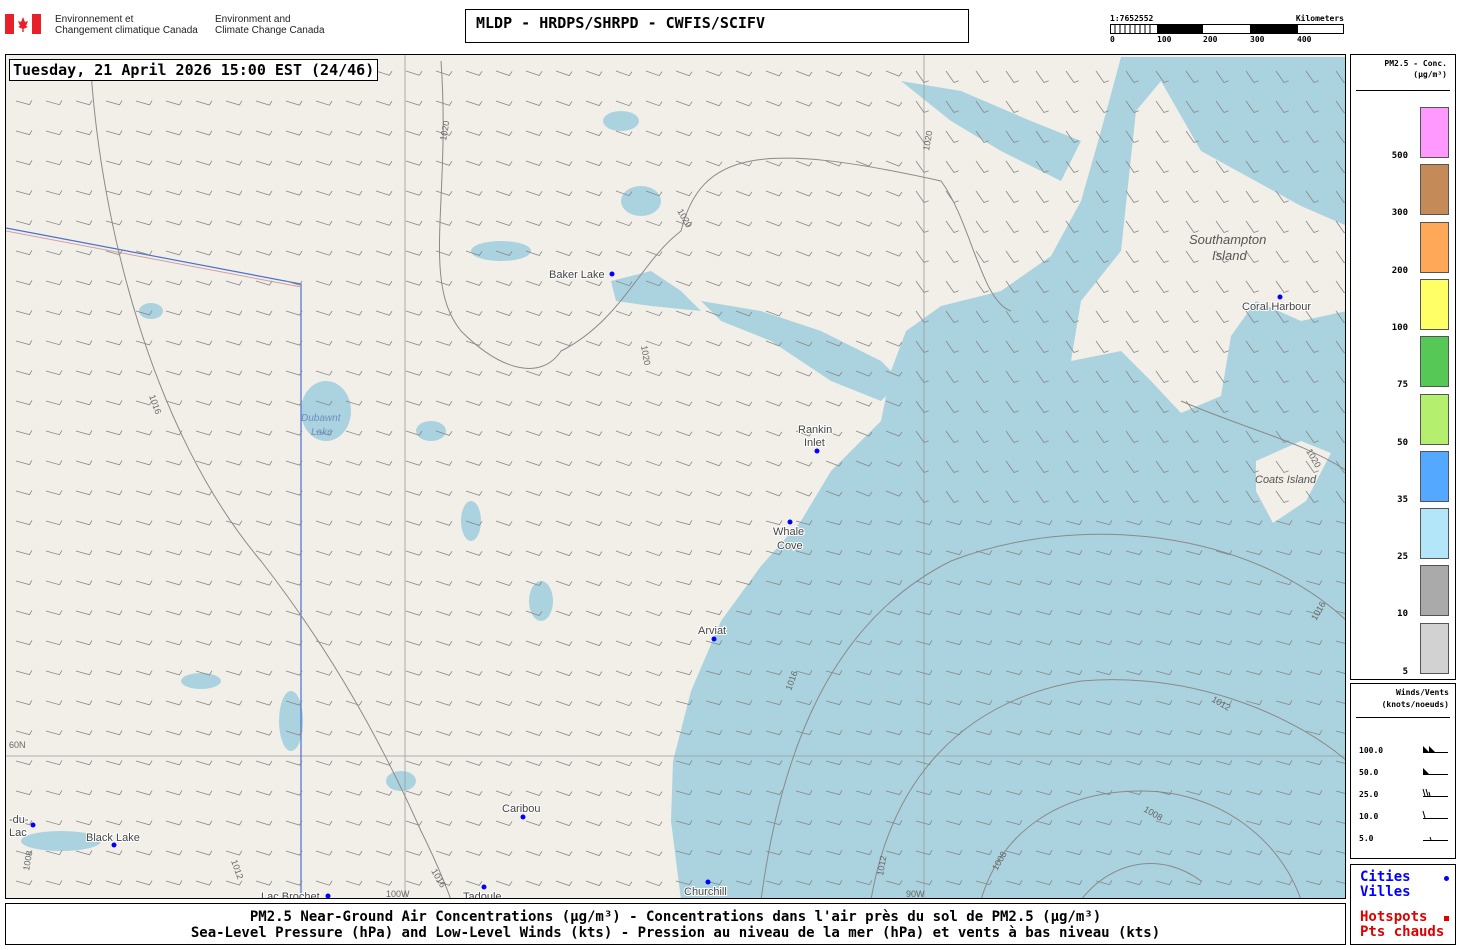  Describe the element at coordinates (612, 274) in the screenshot. I see `city-dot-baker-lake` at that location.